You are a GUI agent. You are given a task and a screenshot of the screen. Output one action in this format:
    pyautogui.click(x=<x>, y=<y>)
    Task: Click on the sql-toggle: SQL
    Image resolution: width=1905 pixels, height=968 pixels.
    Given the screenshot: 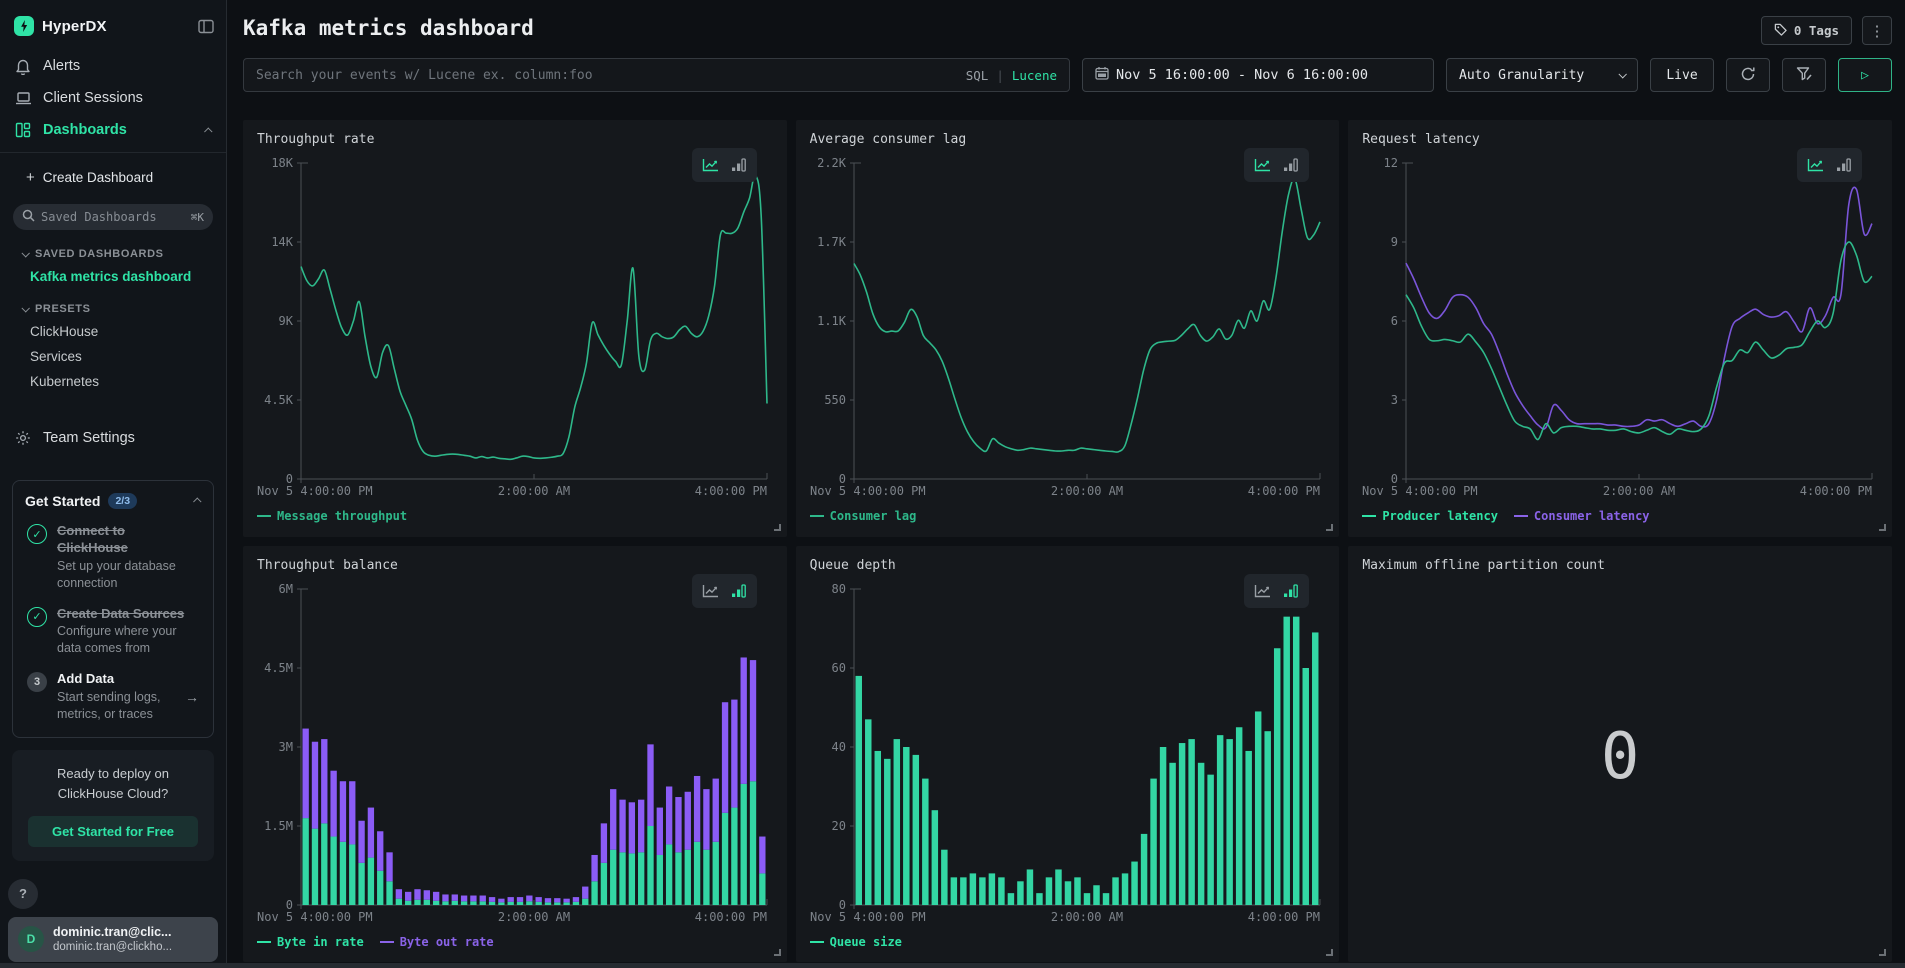 What is the action you would take?
    pyautogui.click(x=977, y=75)
    